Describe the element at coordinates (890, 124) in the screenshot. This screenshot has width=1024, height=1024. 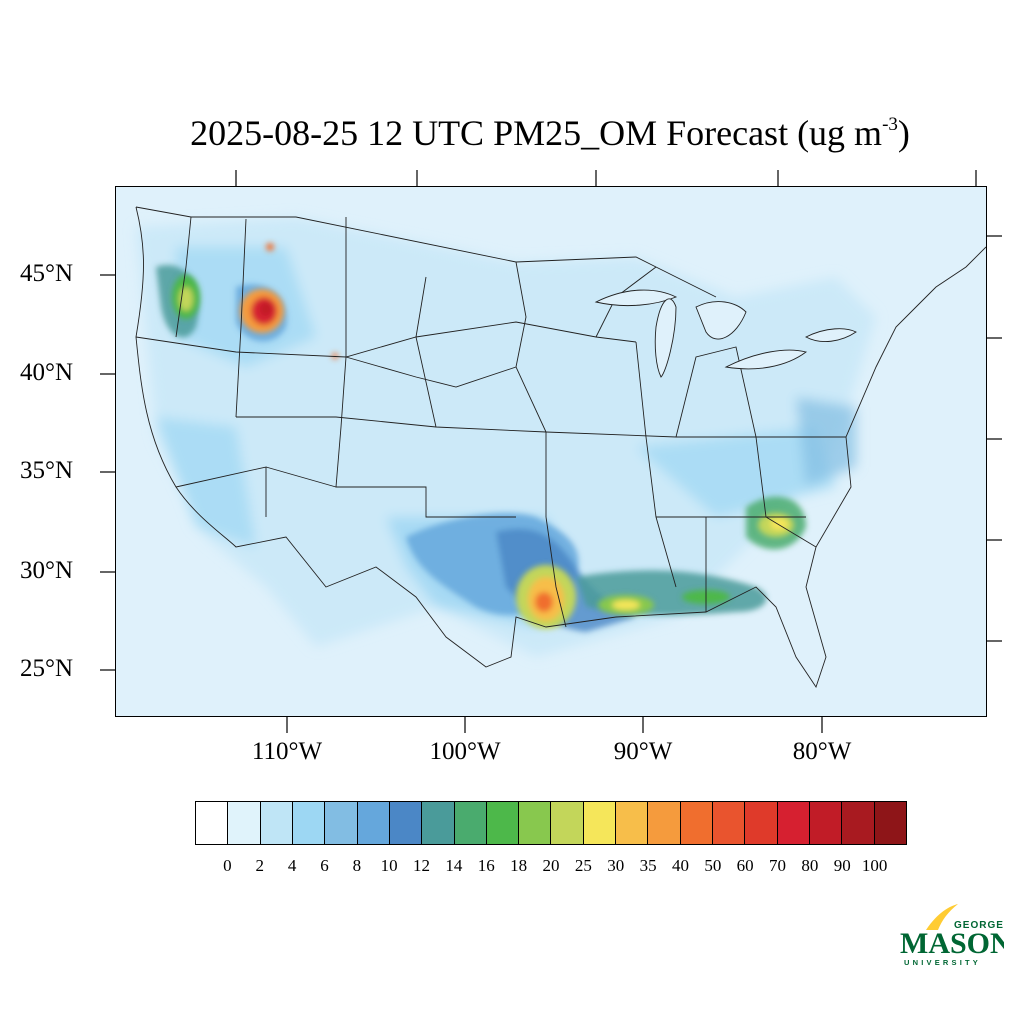
I see `title-superscript: -3` at that location.